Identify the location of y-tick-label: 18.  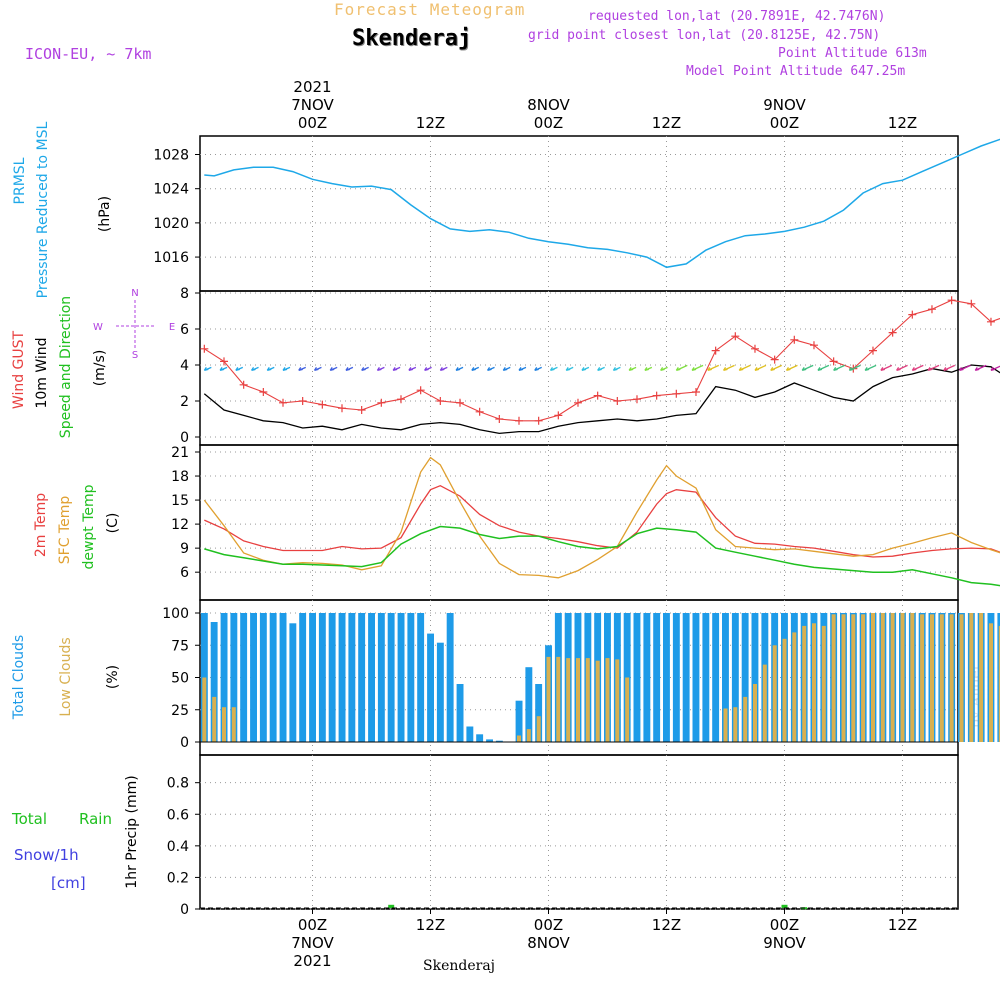
(180, 477).